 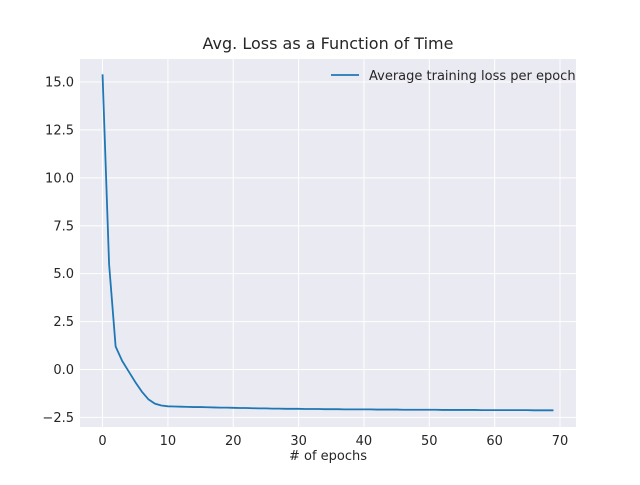 I want to click on x-tick-label: 50, so click(x=429, y=441).